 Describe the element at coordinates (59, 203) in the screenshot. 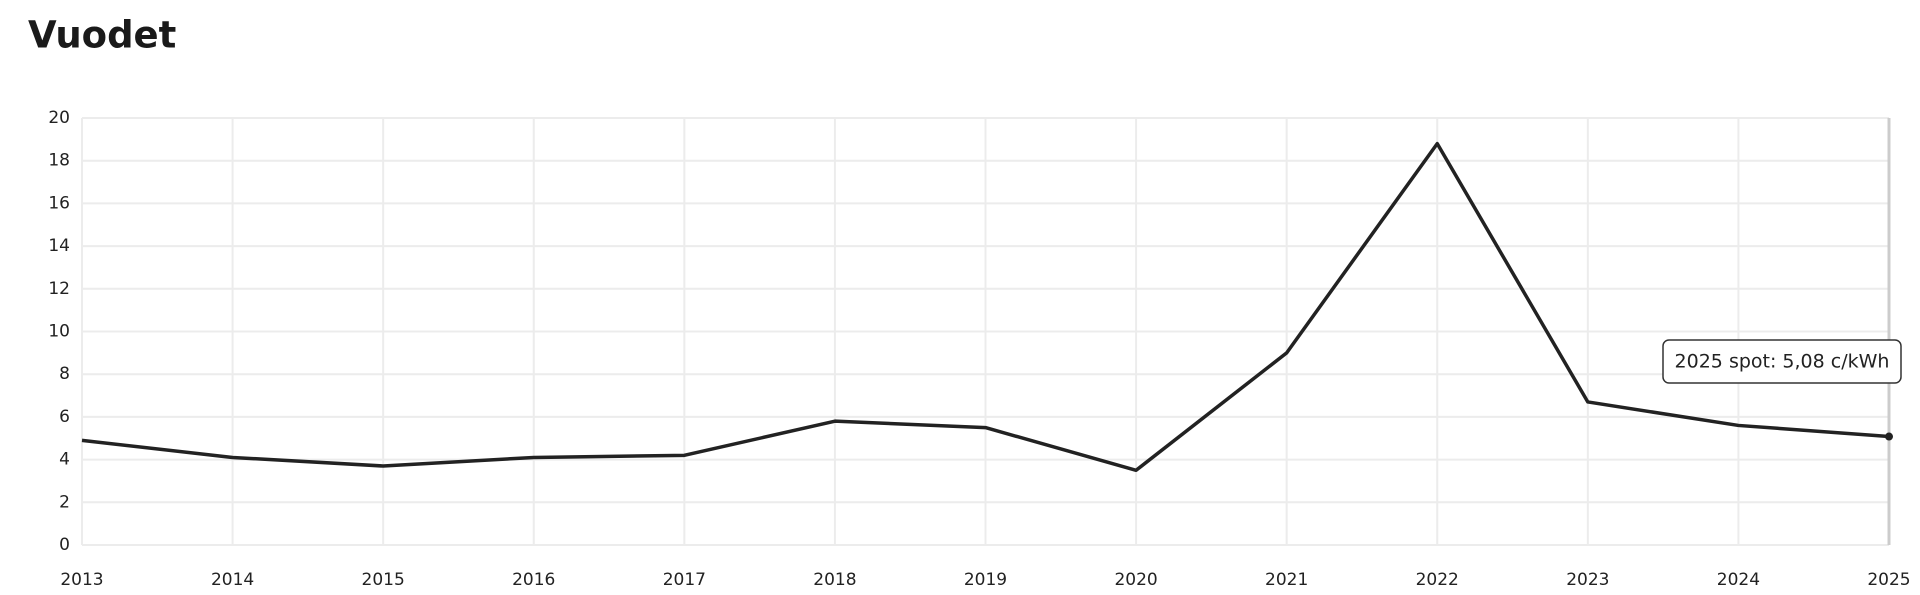

I see `y-tick-label: 16` at that location.